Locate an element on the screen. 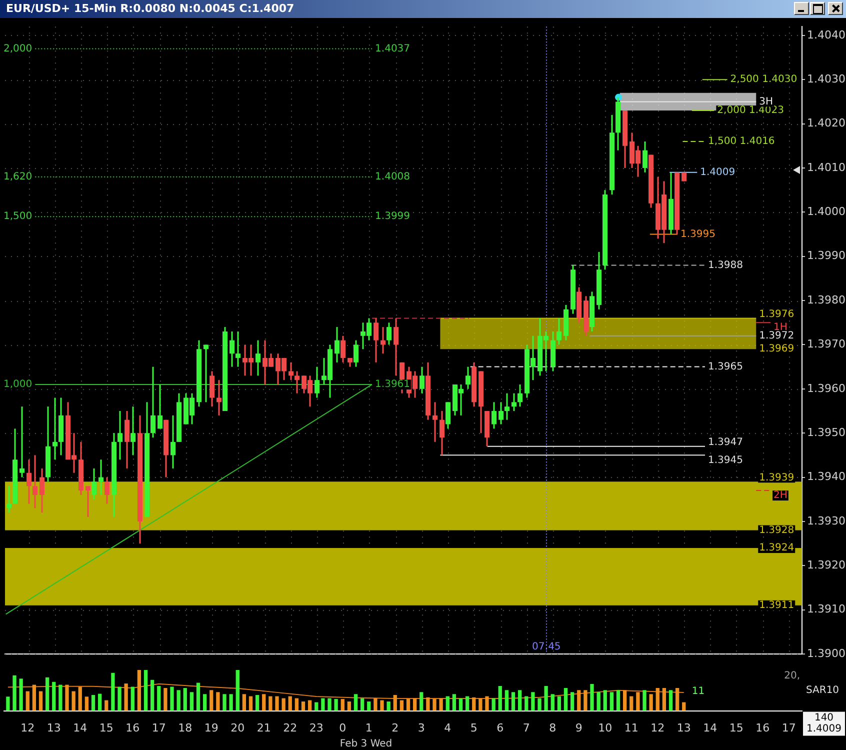  y-tick-label: 1.3930 is located at coordinates (826, 521).